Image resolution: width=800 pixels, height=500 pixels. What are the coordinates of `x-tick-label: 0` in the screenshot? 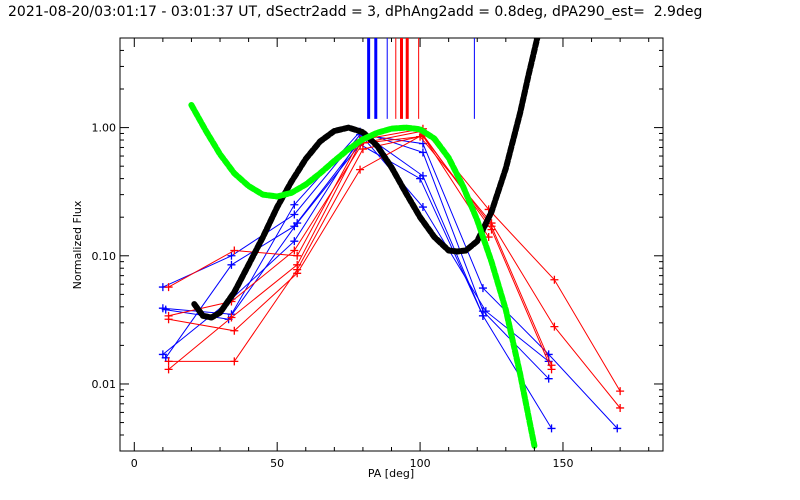 It's located at (134, 463).